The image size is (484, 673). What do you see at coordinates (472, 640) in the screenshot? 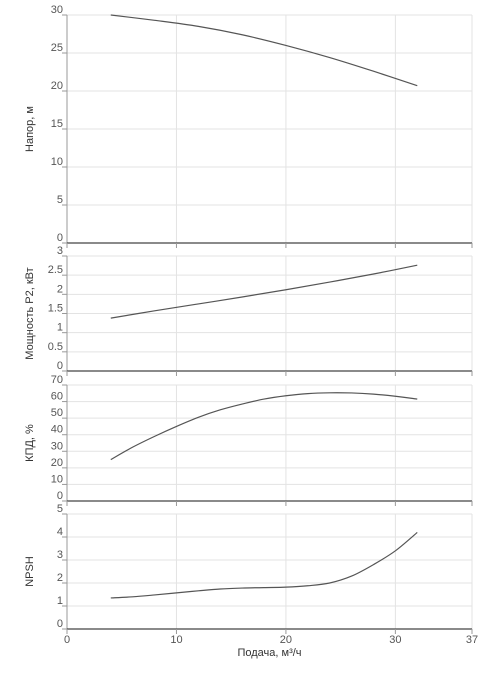
I see `x-tick-label: 37` at bounding box center [472, 640].